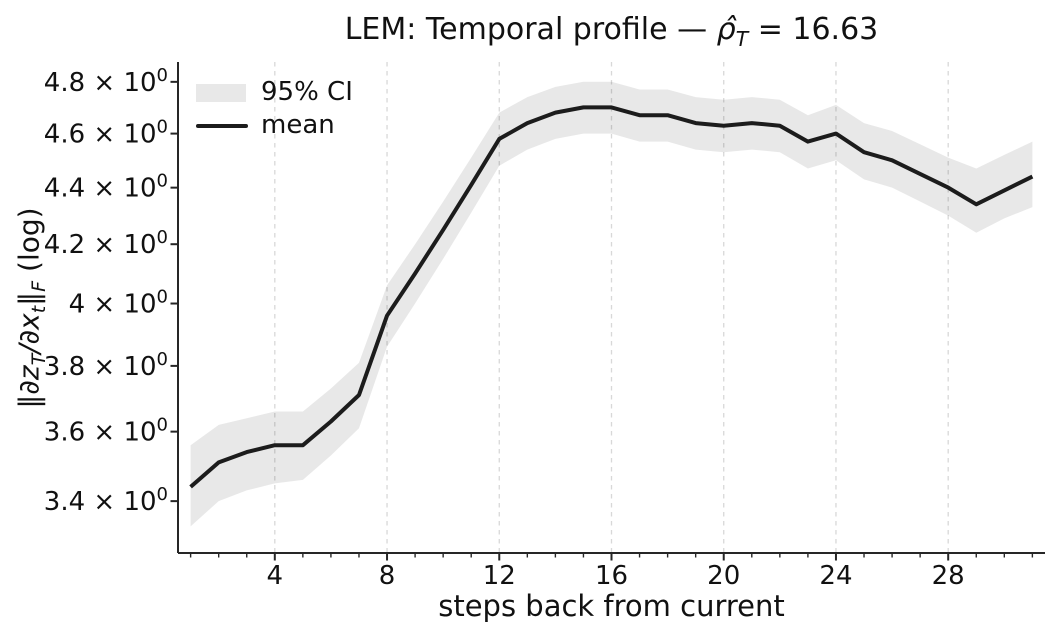  What do you see at coordinates (723, 576) in the screenshot?
I see `x-tick-label: 20` at bounding box center [723, 576].